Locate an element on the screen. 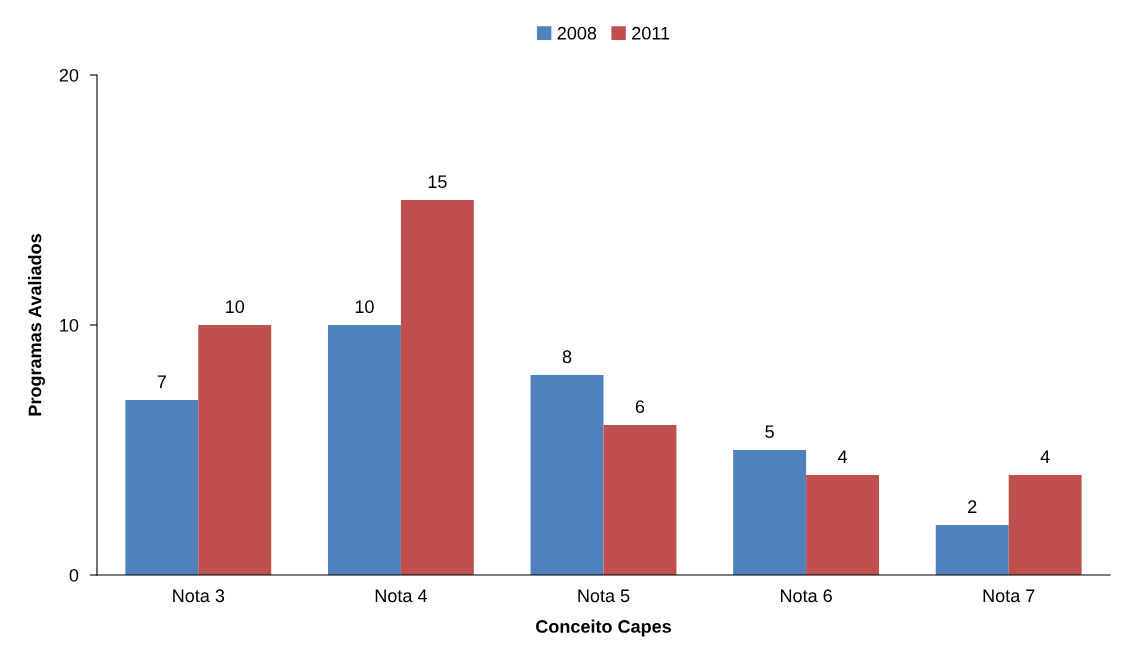 Image resolution: width=1127 pixels, height=652 pixels. data-label: 2 is located at coordinates (972, 506).